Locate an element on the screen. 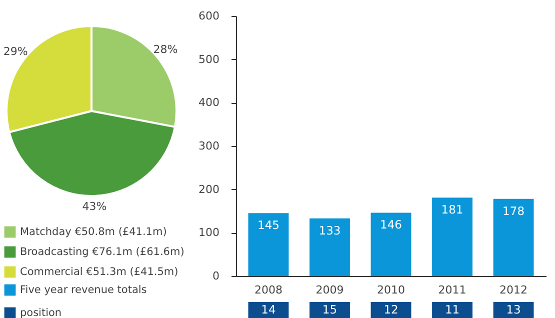  data-label: 15 is located at coordinates (330, 309).